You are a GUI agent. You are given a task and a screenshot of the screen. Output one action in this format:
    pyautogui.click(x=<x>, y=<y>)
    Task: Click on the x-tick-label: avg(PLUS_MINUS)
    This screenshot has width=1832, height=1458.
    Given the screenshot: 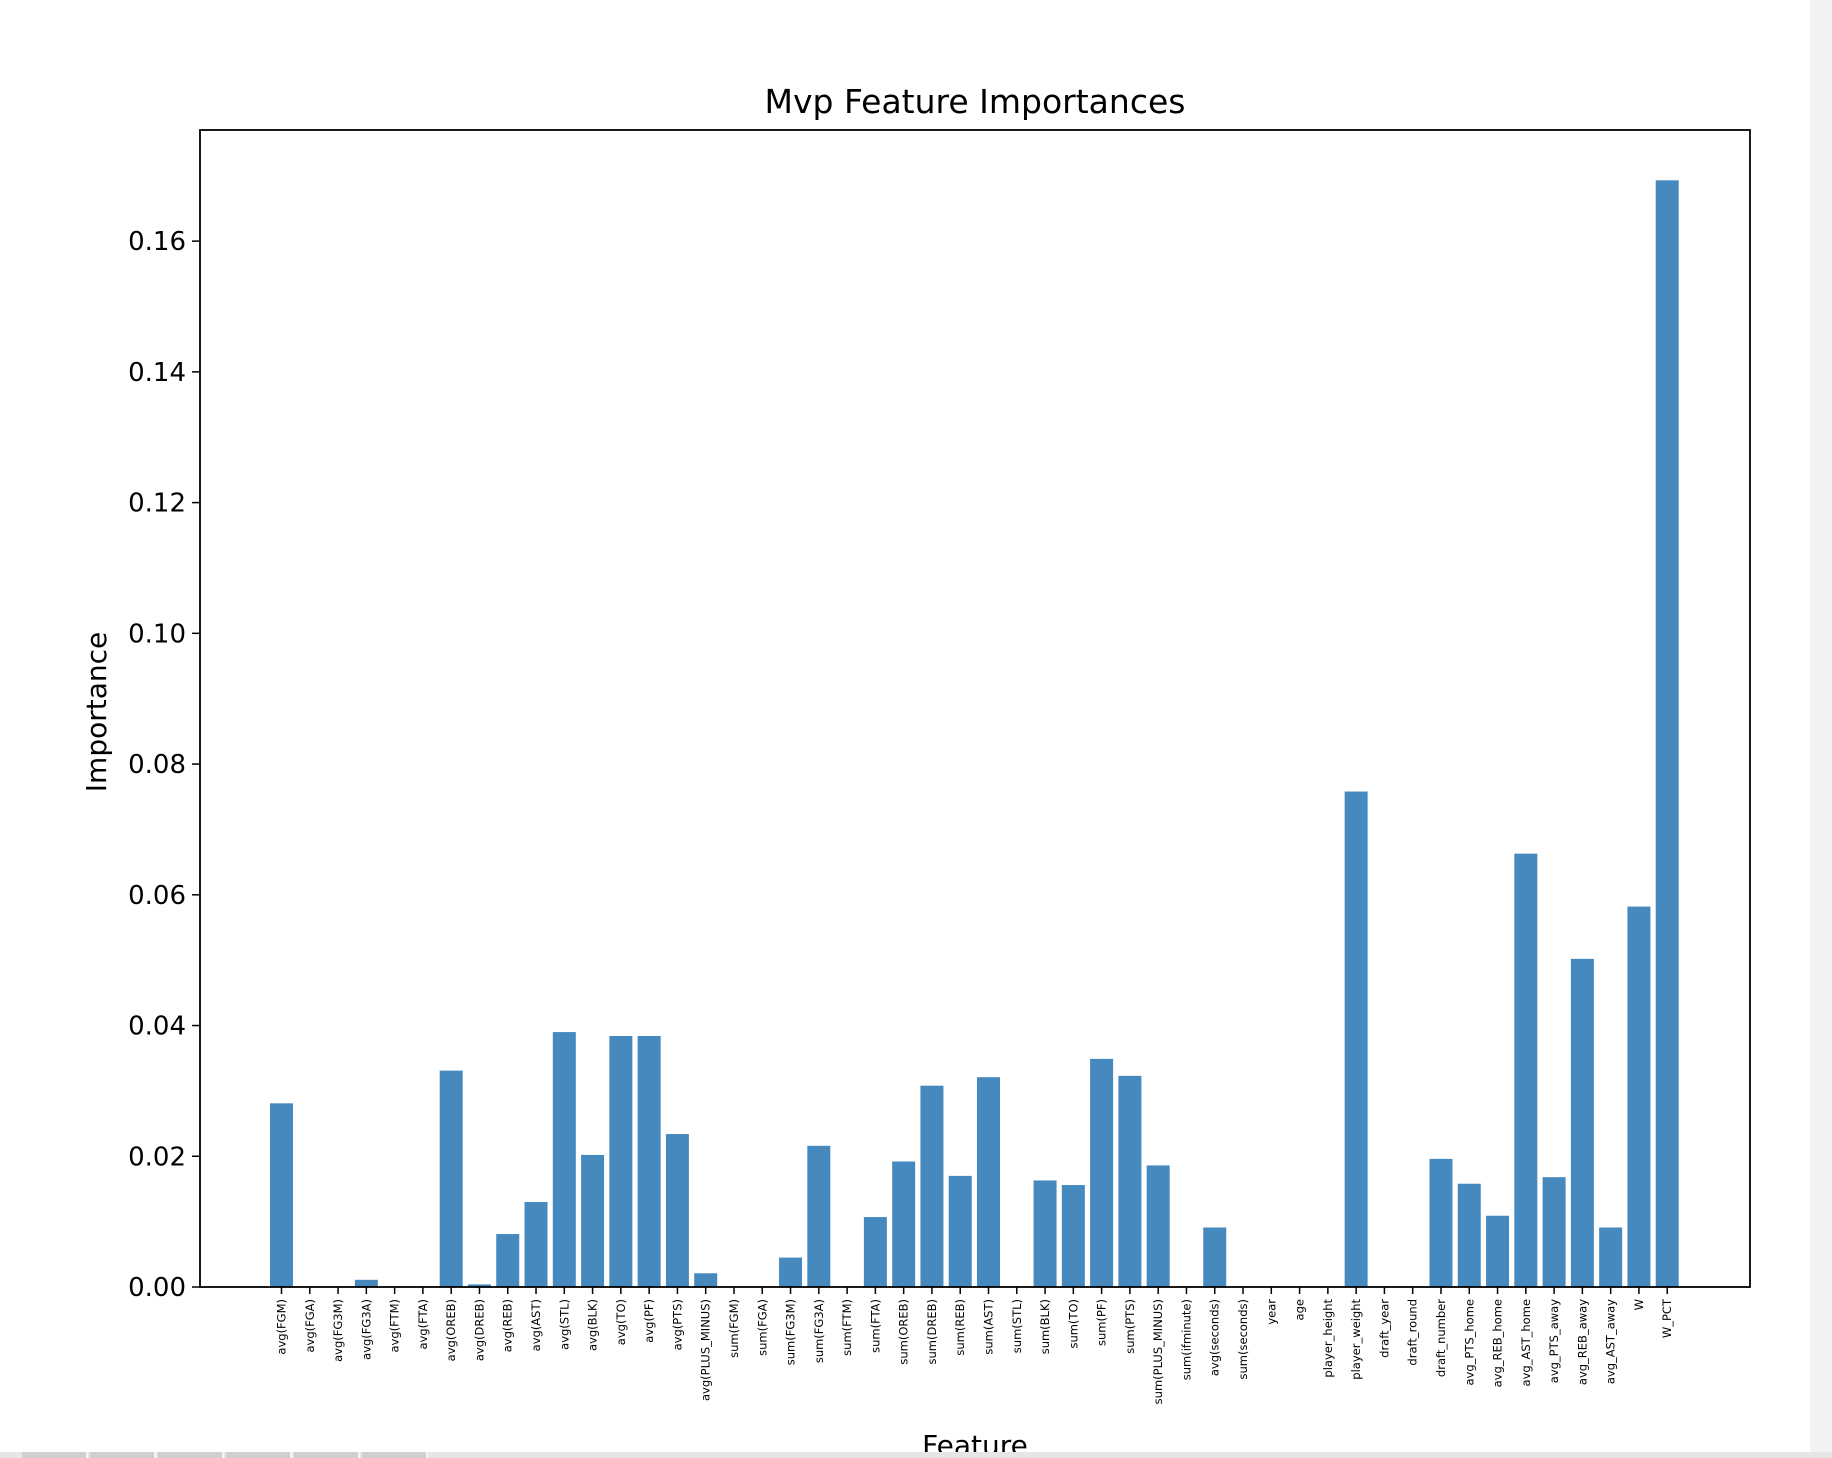 What is the action you would take?
    pyautogui.click(x=706, y=1350)
    